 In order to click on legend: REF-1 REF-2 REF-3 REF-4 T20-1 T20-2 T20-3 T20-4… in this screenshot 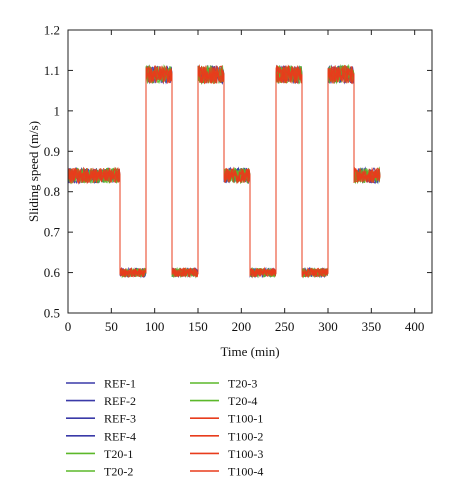, I will do `click(164, 428)`.